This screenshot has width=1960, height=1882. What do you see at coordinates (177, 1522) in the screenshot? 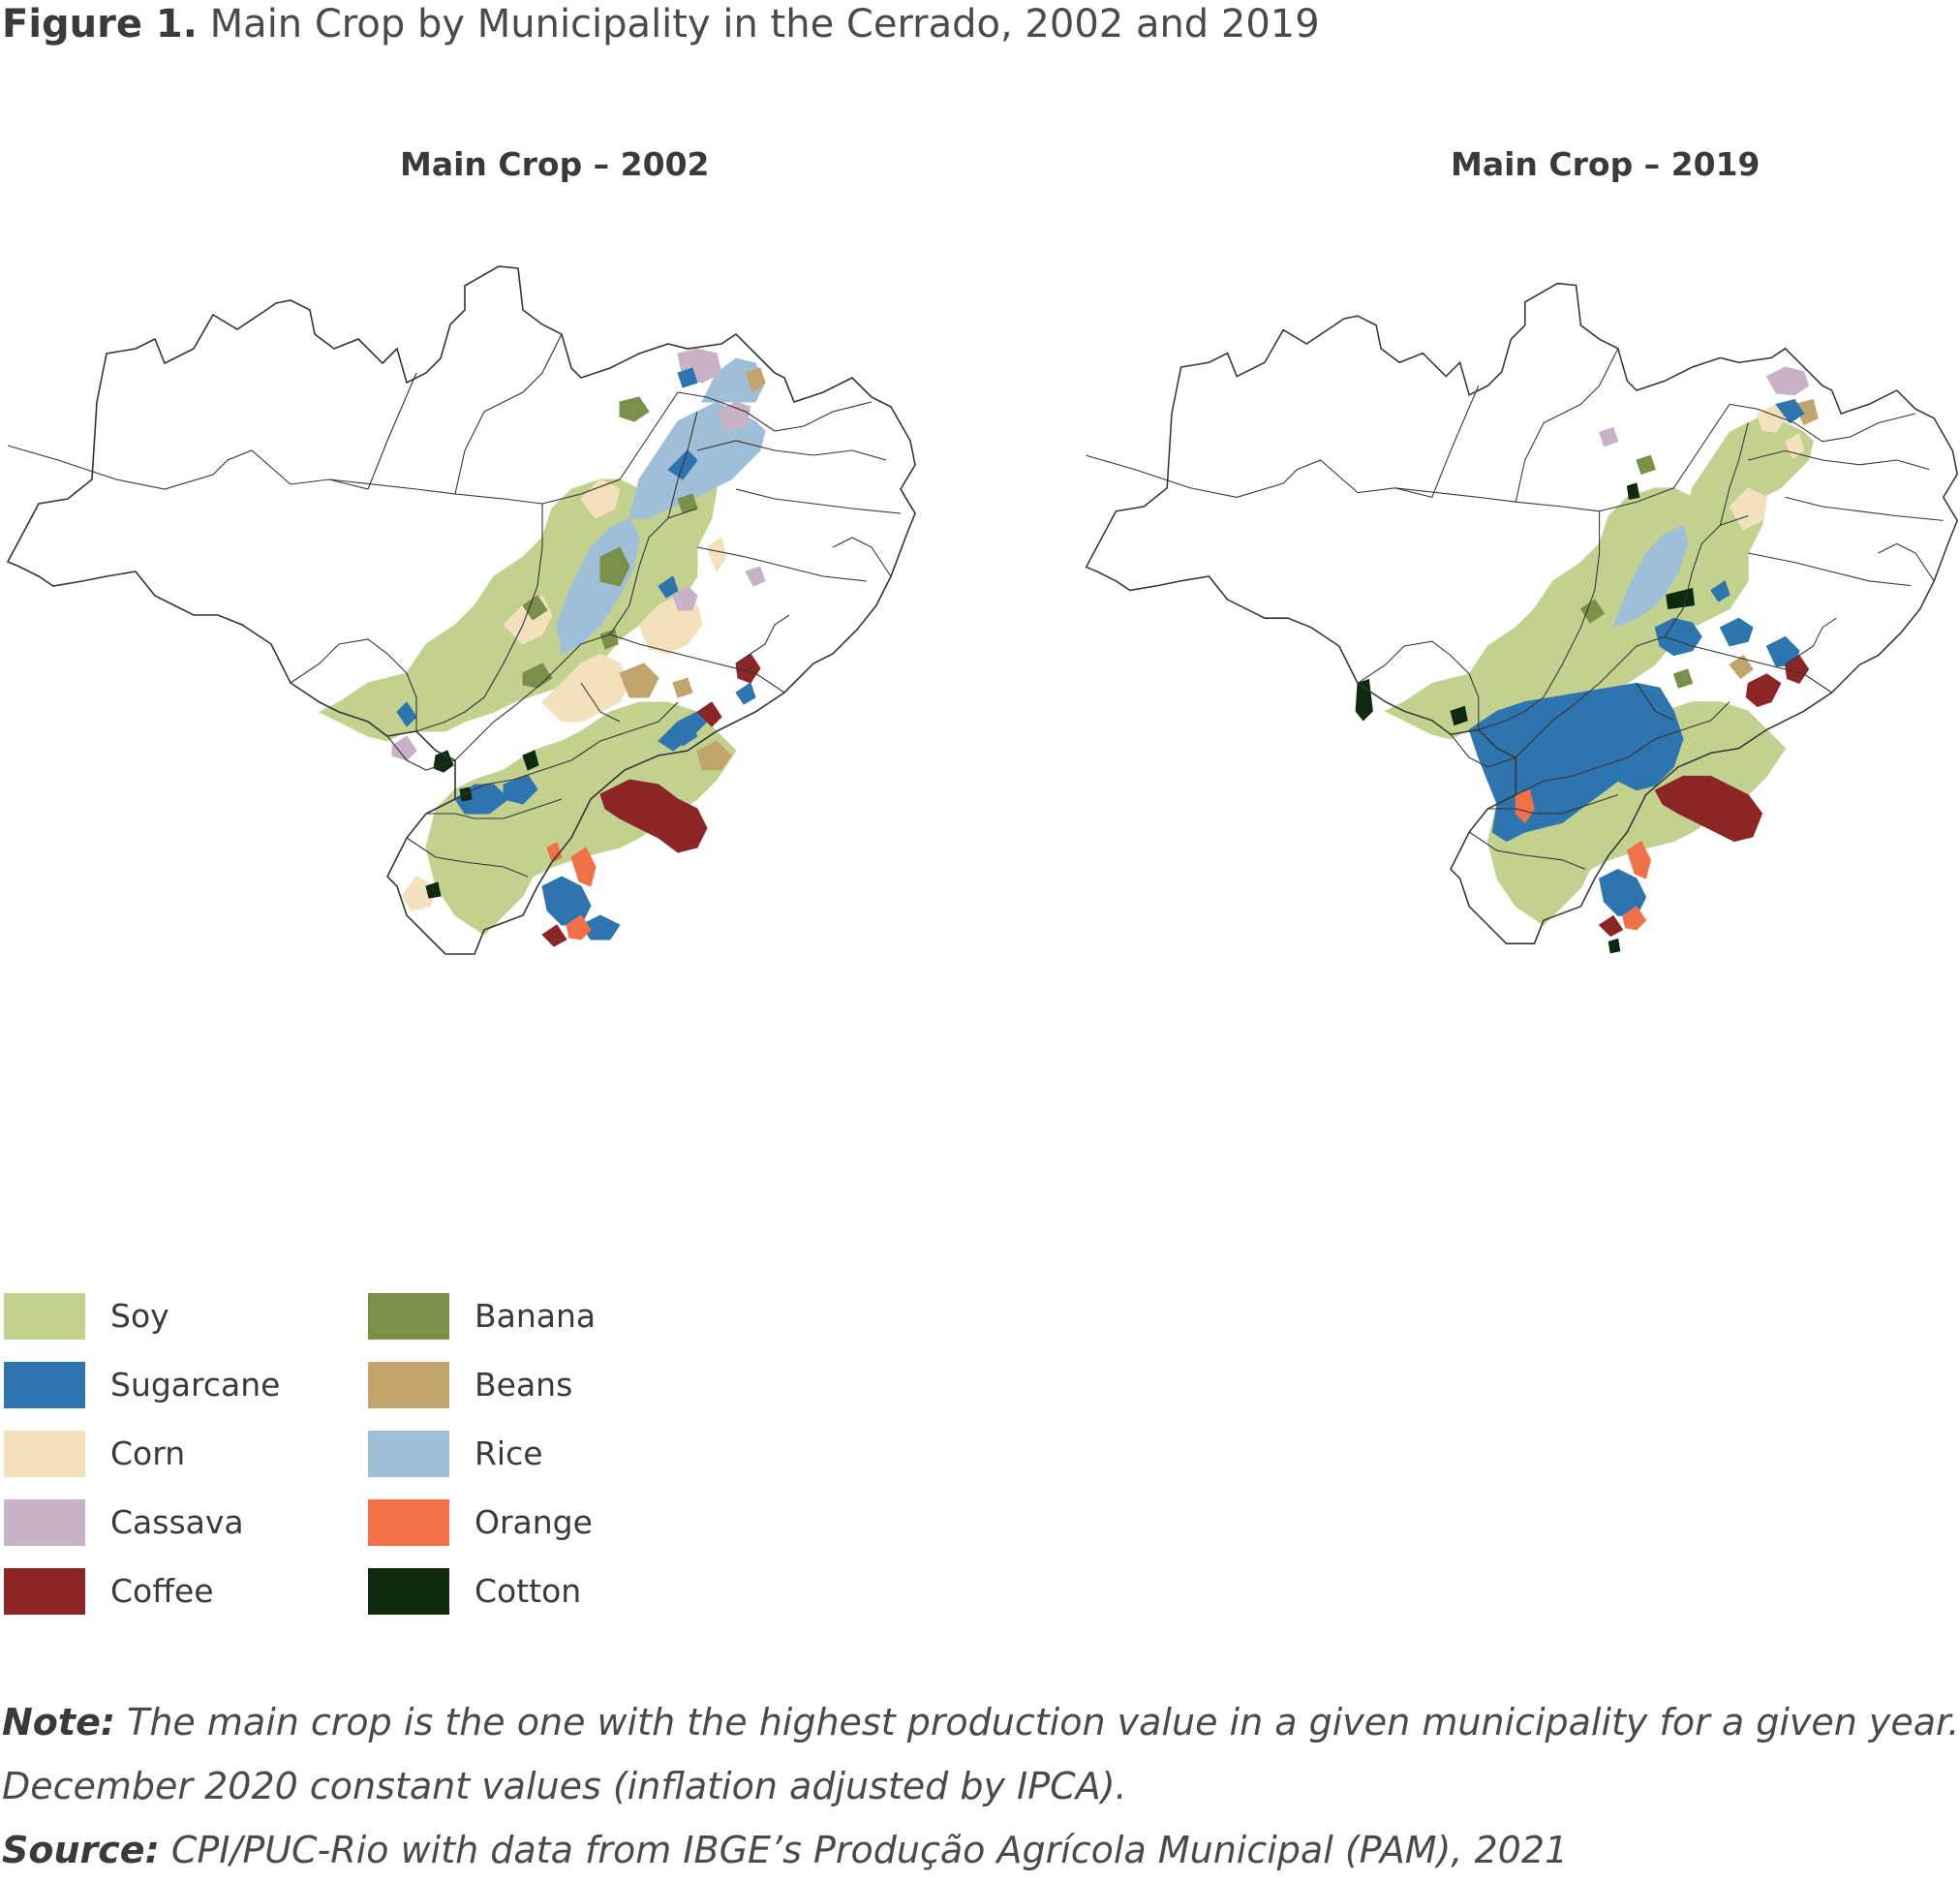
I see `legend-label-cassava: Cassava` at bounding box center [177, 1522].